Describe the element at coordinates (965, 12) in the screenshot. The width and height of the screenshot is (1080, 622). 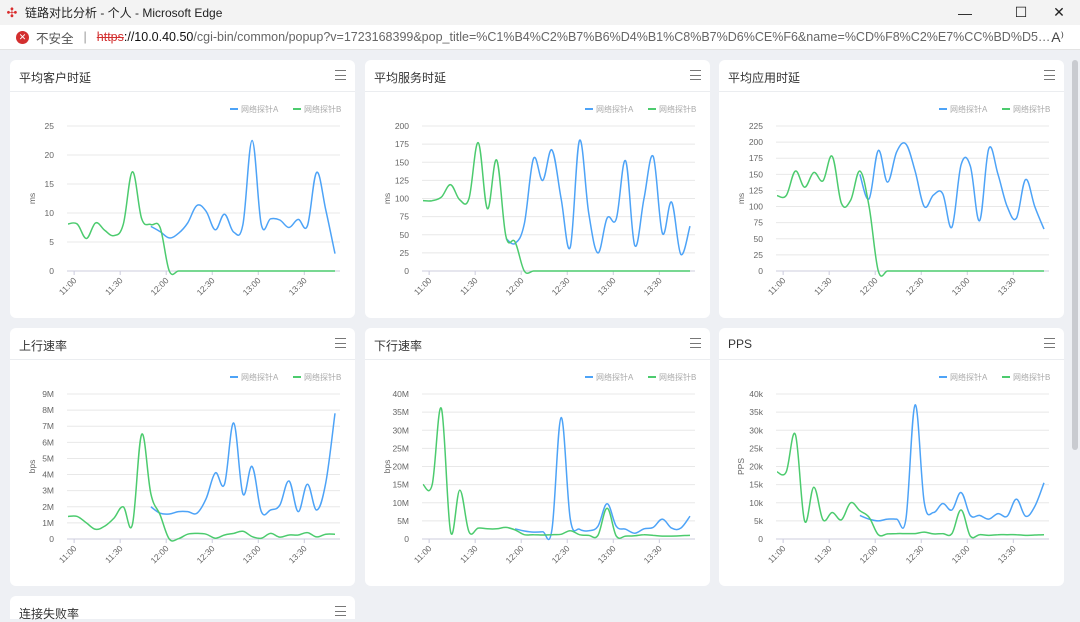
I see `minimize-button: —` at that location.